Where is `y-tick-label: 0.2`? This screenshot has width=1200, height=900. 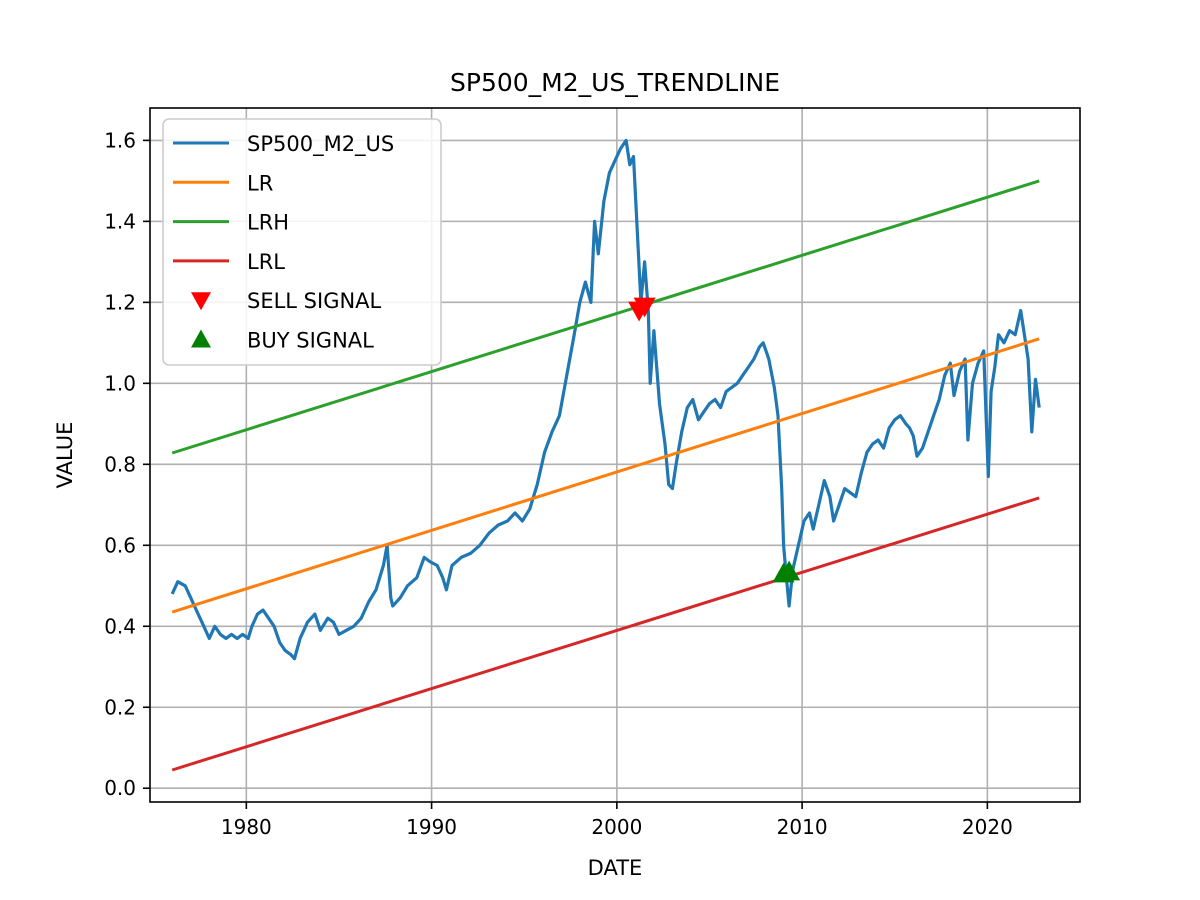
y-tick-label: 0.2 is located at coordinates (120, 707).